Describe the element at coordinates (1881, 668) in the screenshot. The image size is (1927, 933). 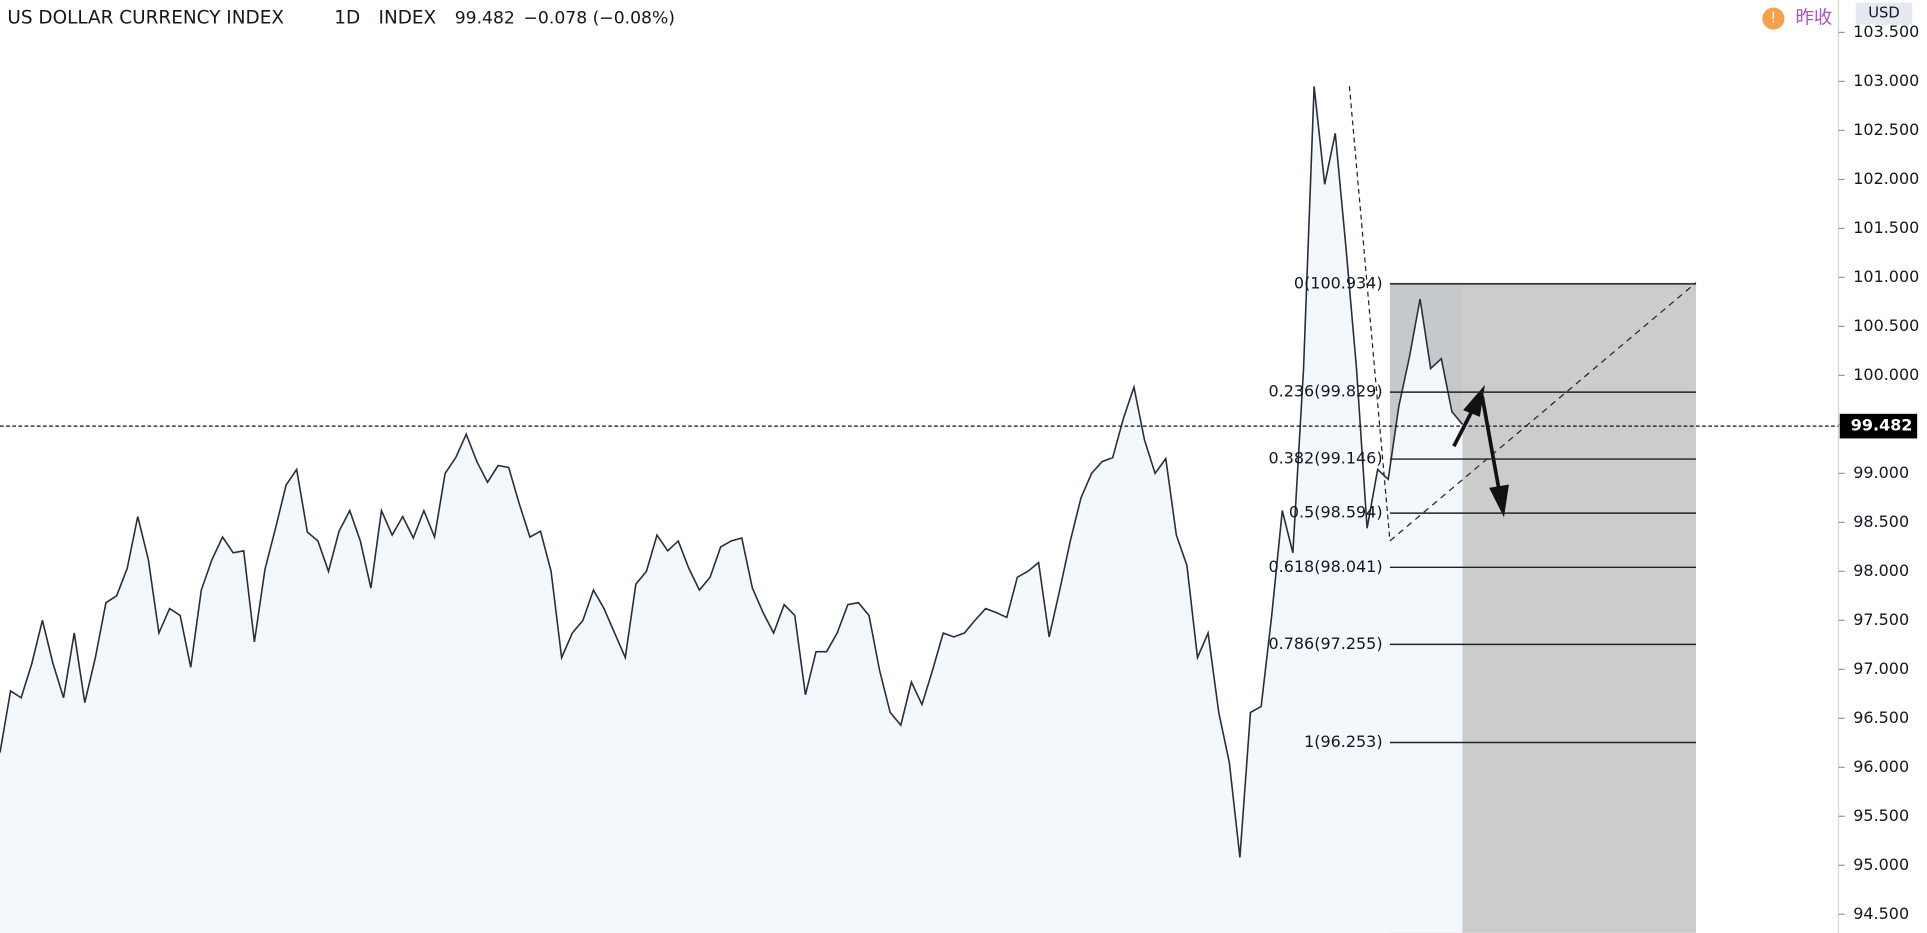
I see `y-tick-label: 97.000` at that location.